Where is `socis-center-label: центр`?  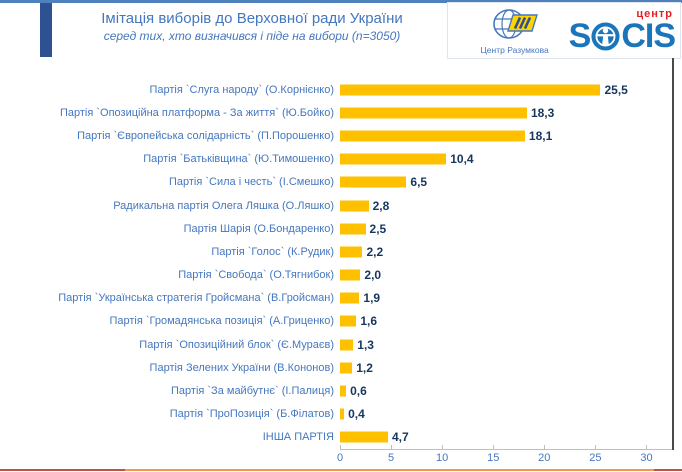
socis-center-label: центр is located at coordinates (654, 14).